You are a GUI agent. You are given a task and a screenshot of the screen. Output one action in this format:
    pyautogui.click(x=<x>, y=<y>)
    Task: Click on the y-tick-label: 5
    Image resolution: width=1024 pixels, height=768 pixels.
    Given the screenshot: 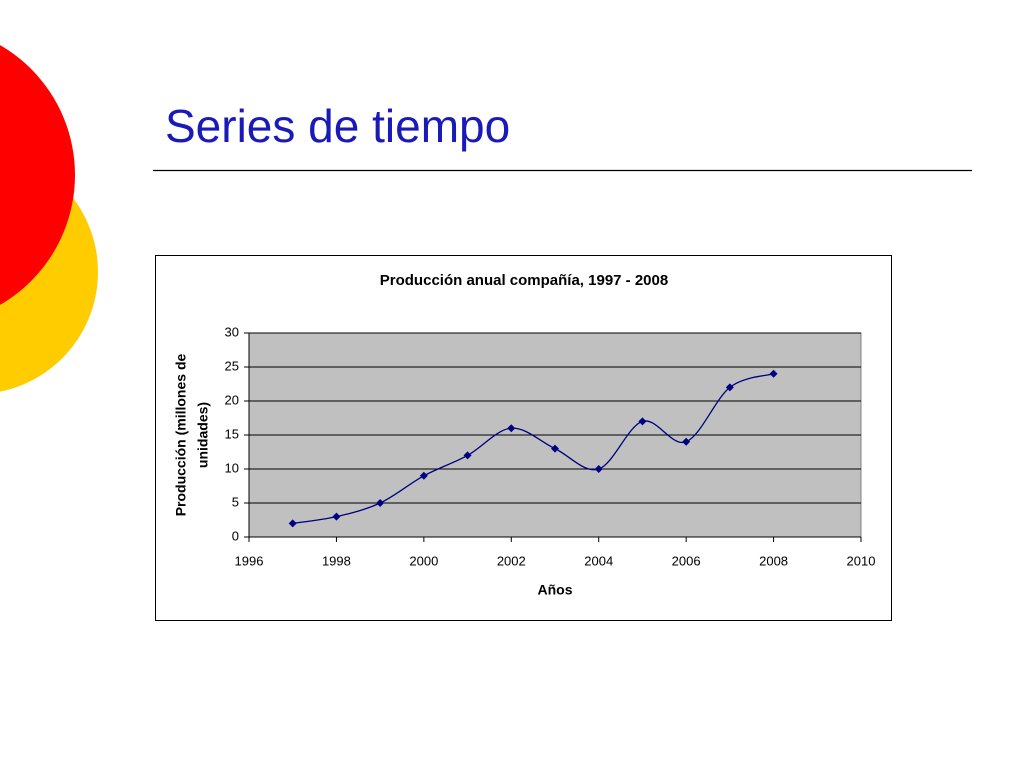 What is the action you would take?
    pyautogui.click(x=235, y=501)
    